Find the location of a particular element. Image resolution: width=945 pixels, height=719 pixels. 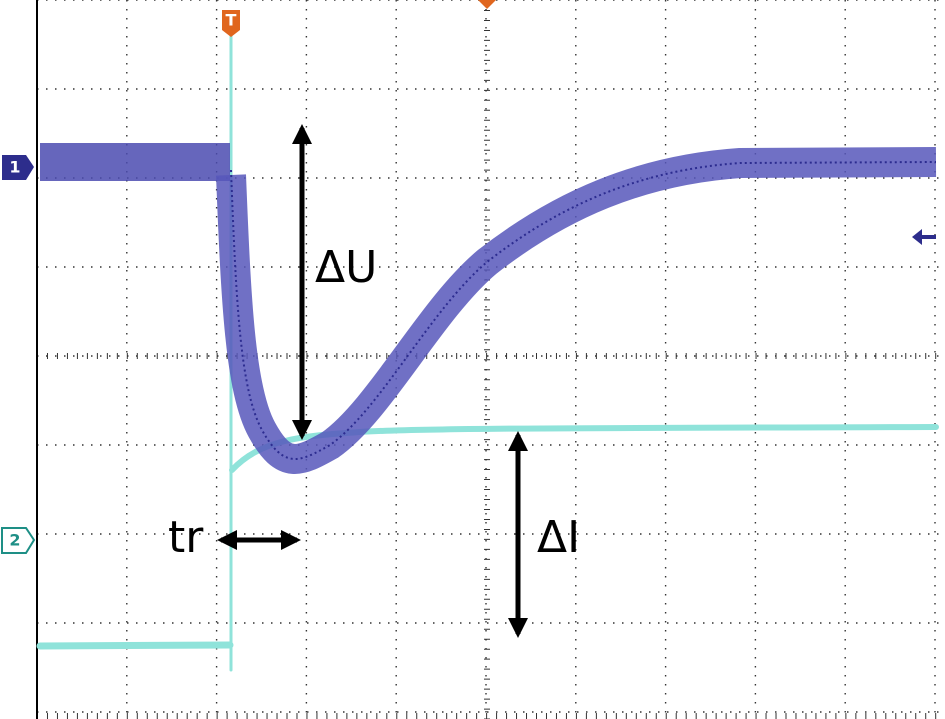

delta-u-label: ΔU is located at coordinates (346, 267).